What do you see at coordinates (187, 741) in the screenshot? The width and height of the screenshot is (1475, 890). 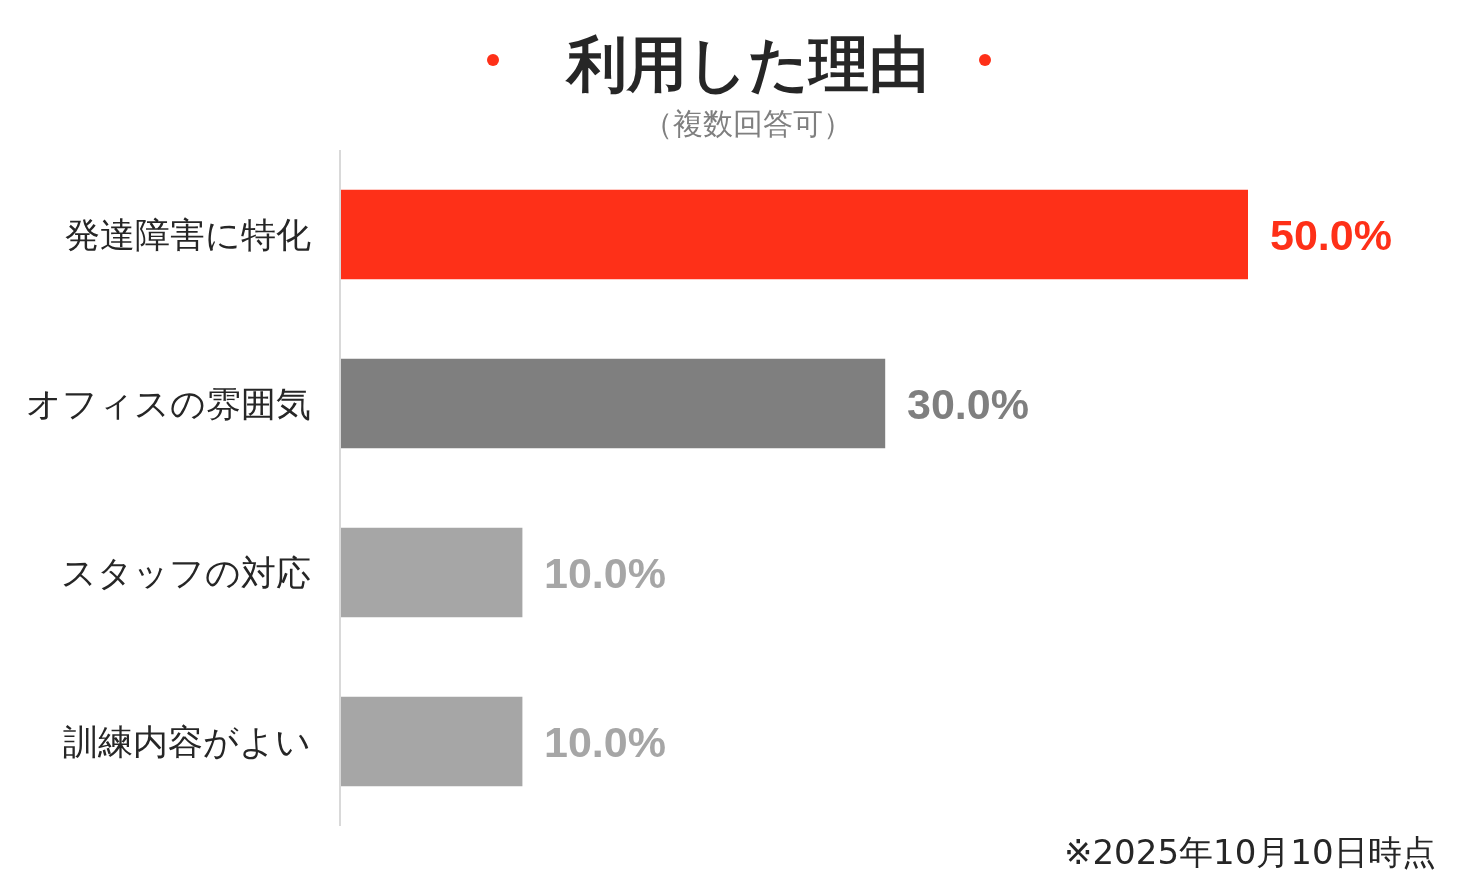 I see `y-tick-label: 訓練内容がよい` at bounding box center [187, 741].